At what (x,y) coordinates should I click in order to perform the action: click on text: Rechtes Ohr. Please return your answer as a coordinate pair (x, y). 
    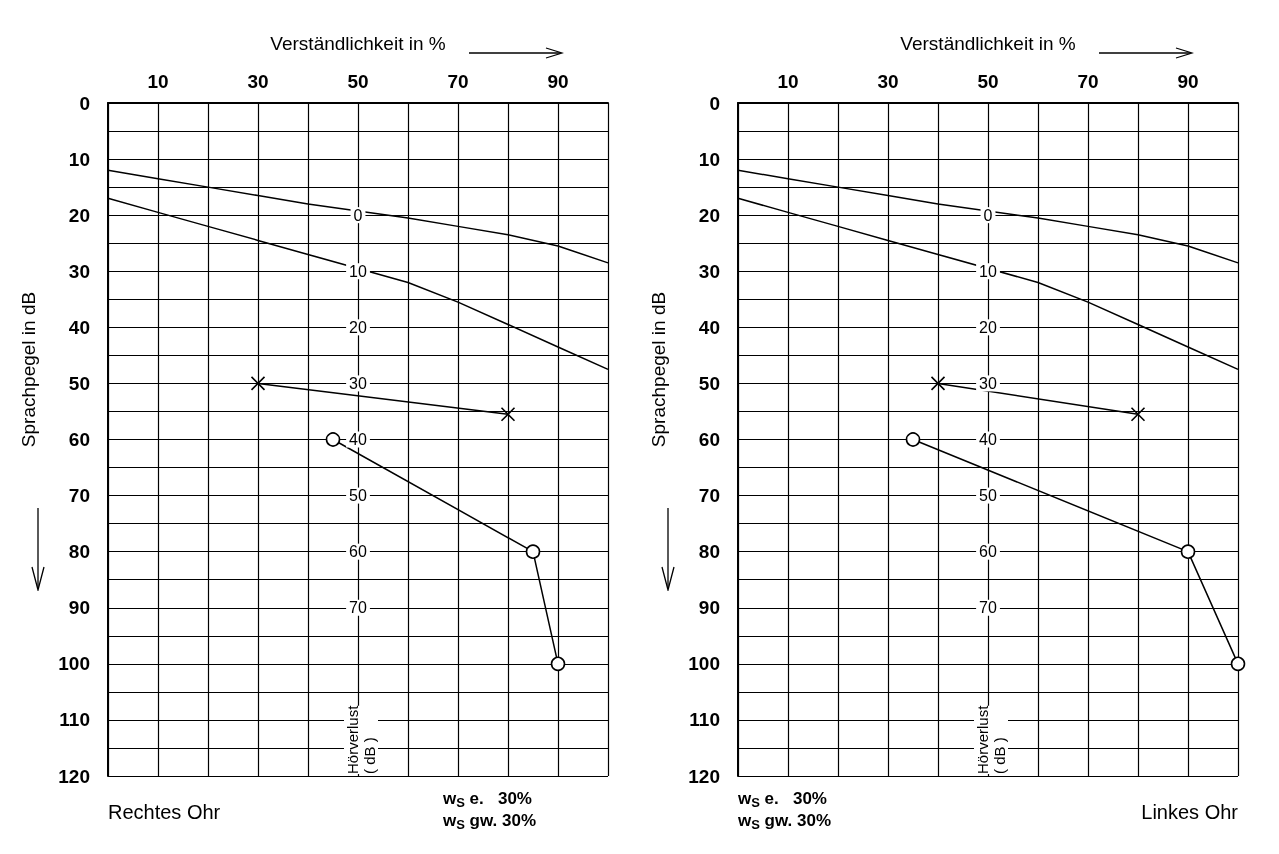
    Looking at the image, I should click on (164, 812).